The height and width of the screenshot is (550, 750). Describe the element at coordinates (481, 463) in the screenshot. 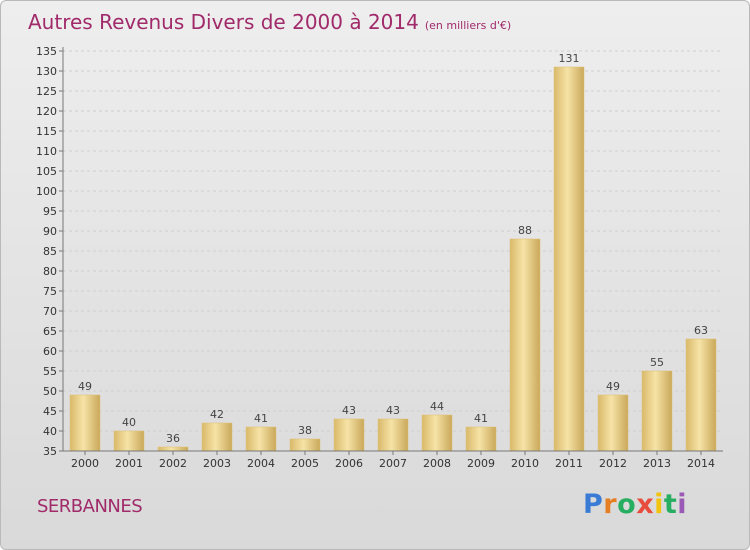

I see `x-tick-label-2009: 2009` at that location.